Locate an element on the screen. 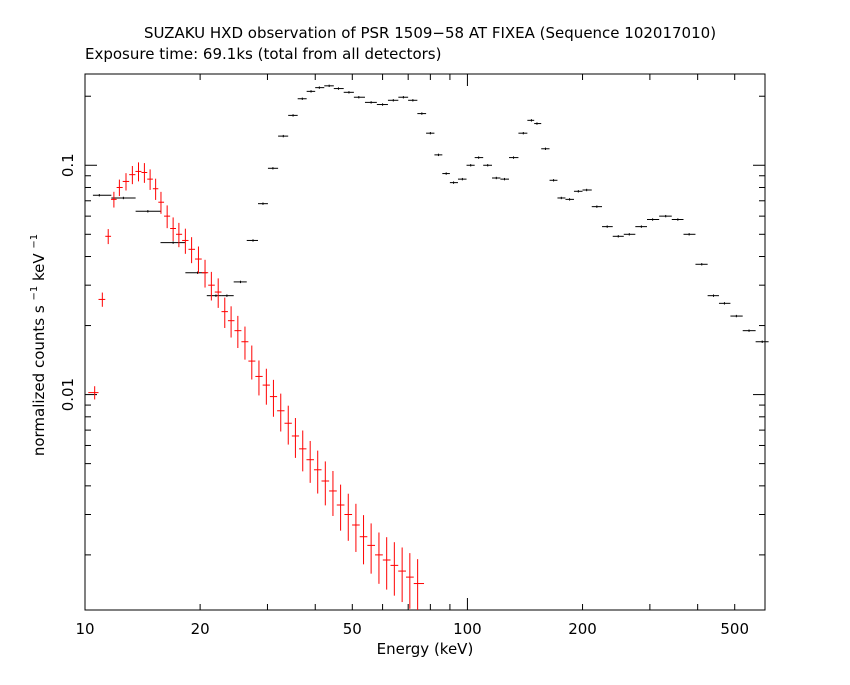 The height and width of the screenshot is (685, 850). x-axis-label: Energy (keV) is located at coordinates (425, 649).